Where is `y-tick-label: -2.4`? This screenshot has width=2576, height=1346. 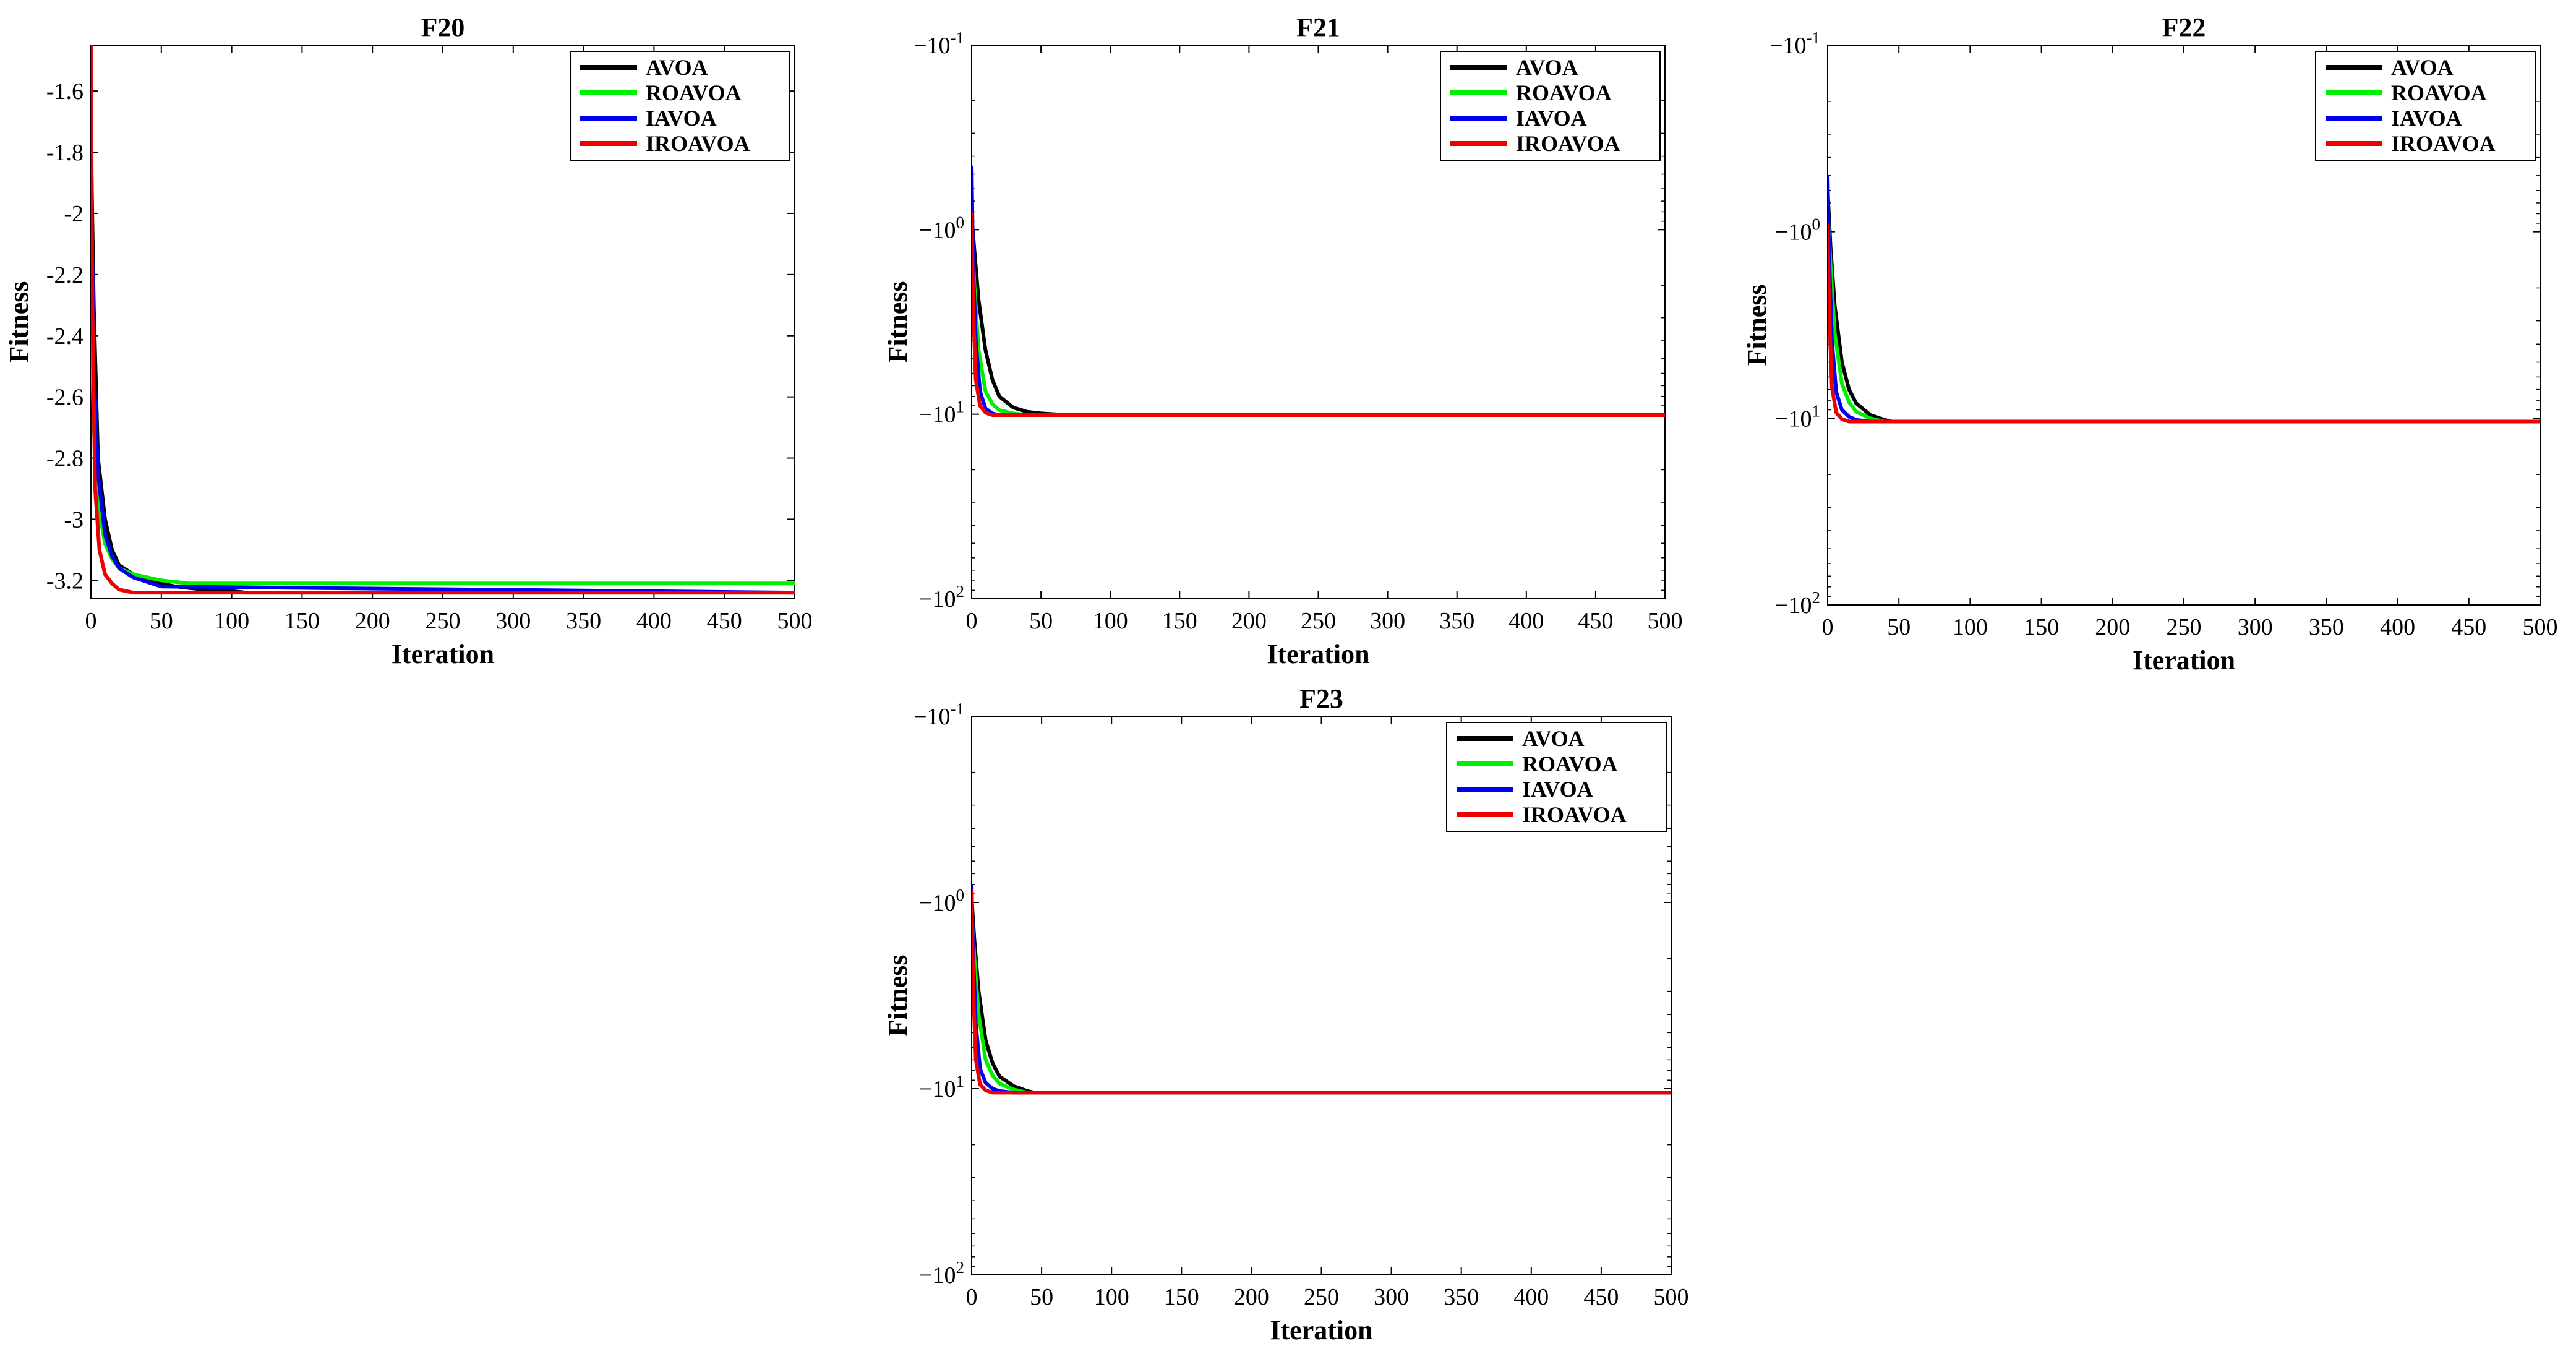
y-tick-label: -2.4 is located at coordinates (64, 336).